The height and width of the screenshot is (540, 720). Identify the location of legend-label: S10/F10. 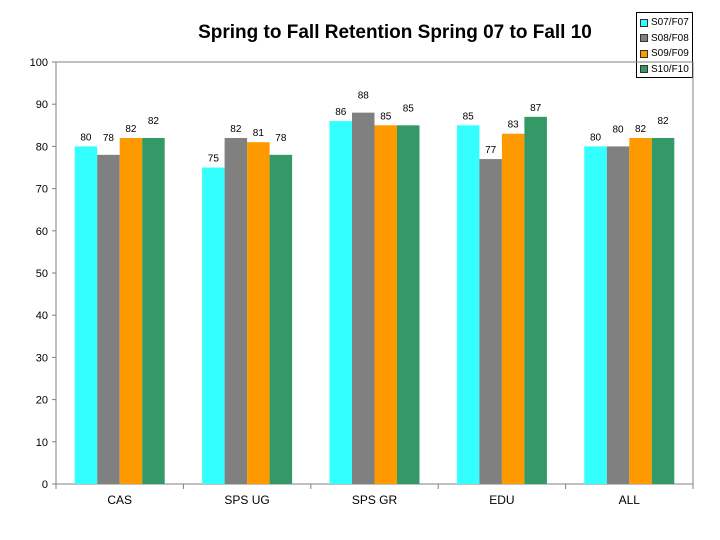
(670, 69).